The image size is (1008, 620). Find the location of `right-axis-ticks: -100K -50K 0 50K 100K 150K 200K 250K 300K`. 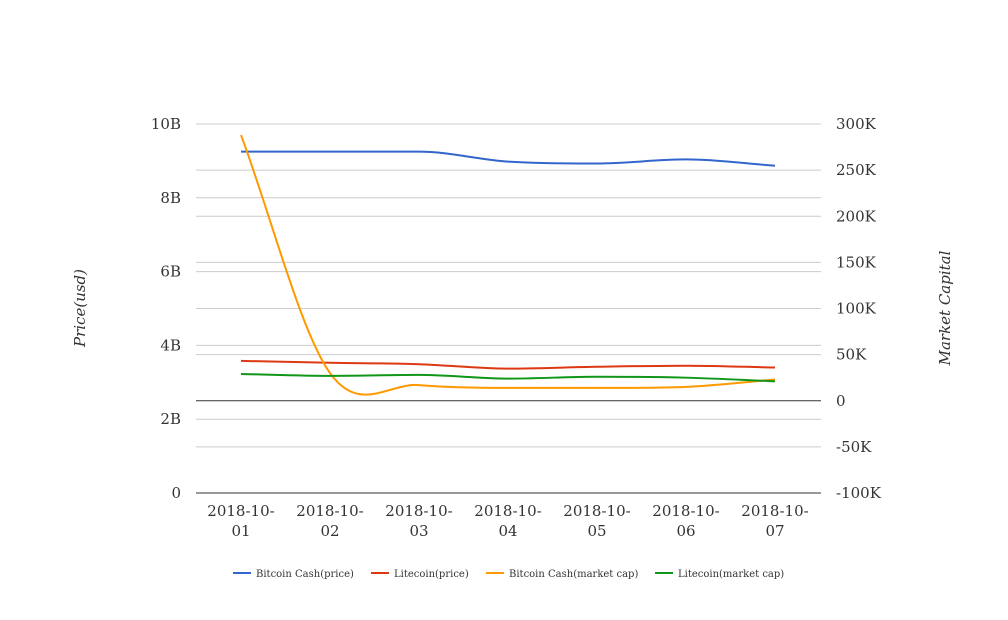

right-axis-ticks: -100K -50K 0 50K 100K 150K 200K 250K 300K is located at coordinates (859, 308).